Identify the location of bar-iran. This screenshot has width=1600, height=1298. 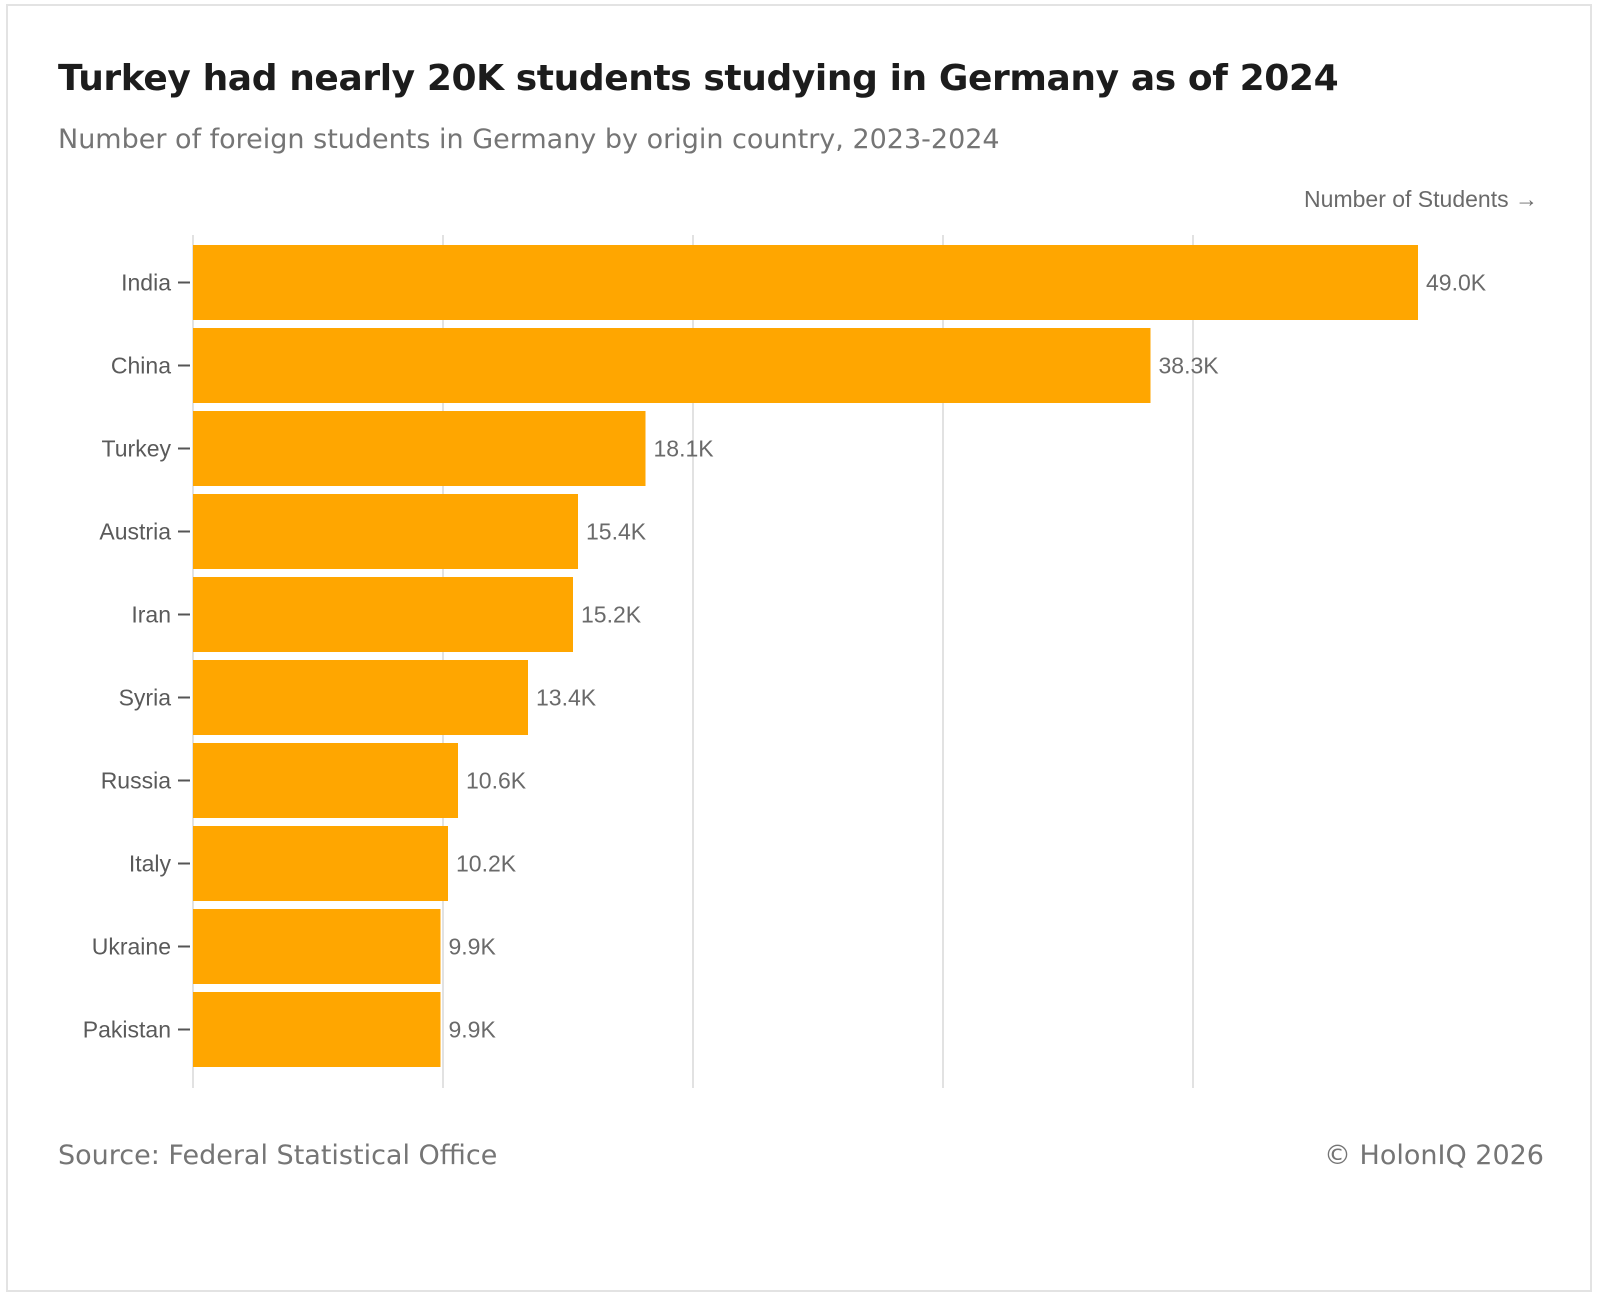
(383, 614).